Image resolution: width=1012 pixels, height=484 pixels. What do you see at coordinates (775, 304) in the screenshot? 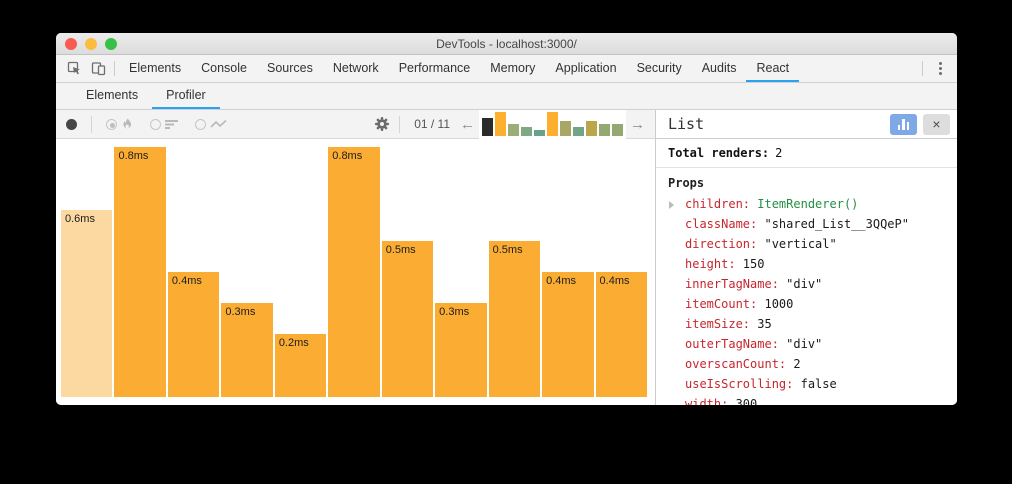
I see `prop-value: 1000` at bounding box center [775, 304].